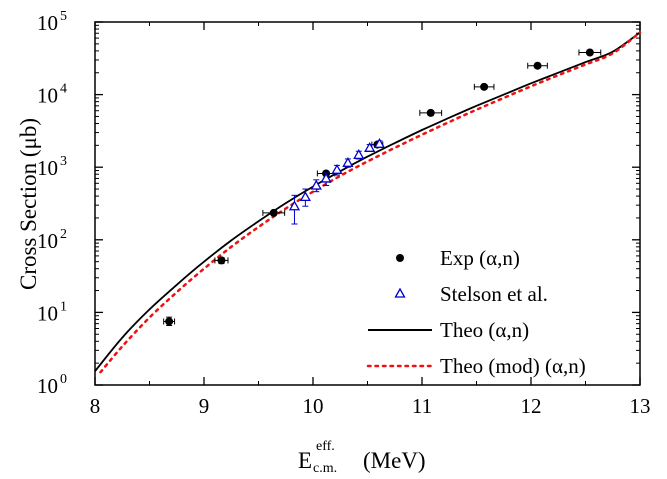 The height and width of the screenshot is (479, 667). What do you see at coordinates (63, 161) in the screenshot?
I see `y-tick-exponent: 3` at bounding box center [63, 161].